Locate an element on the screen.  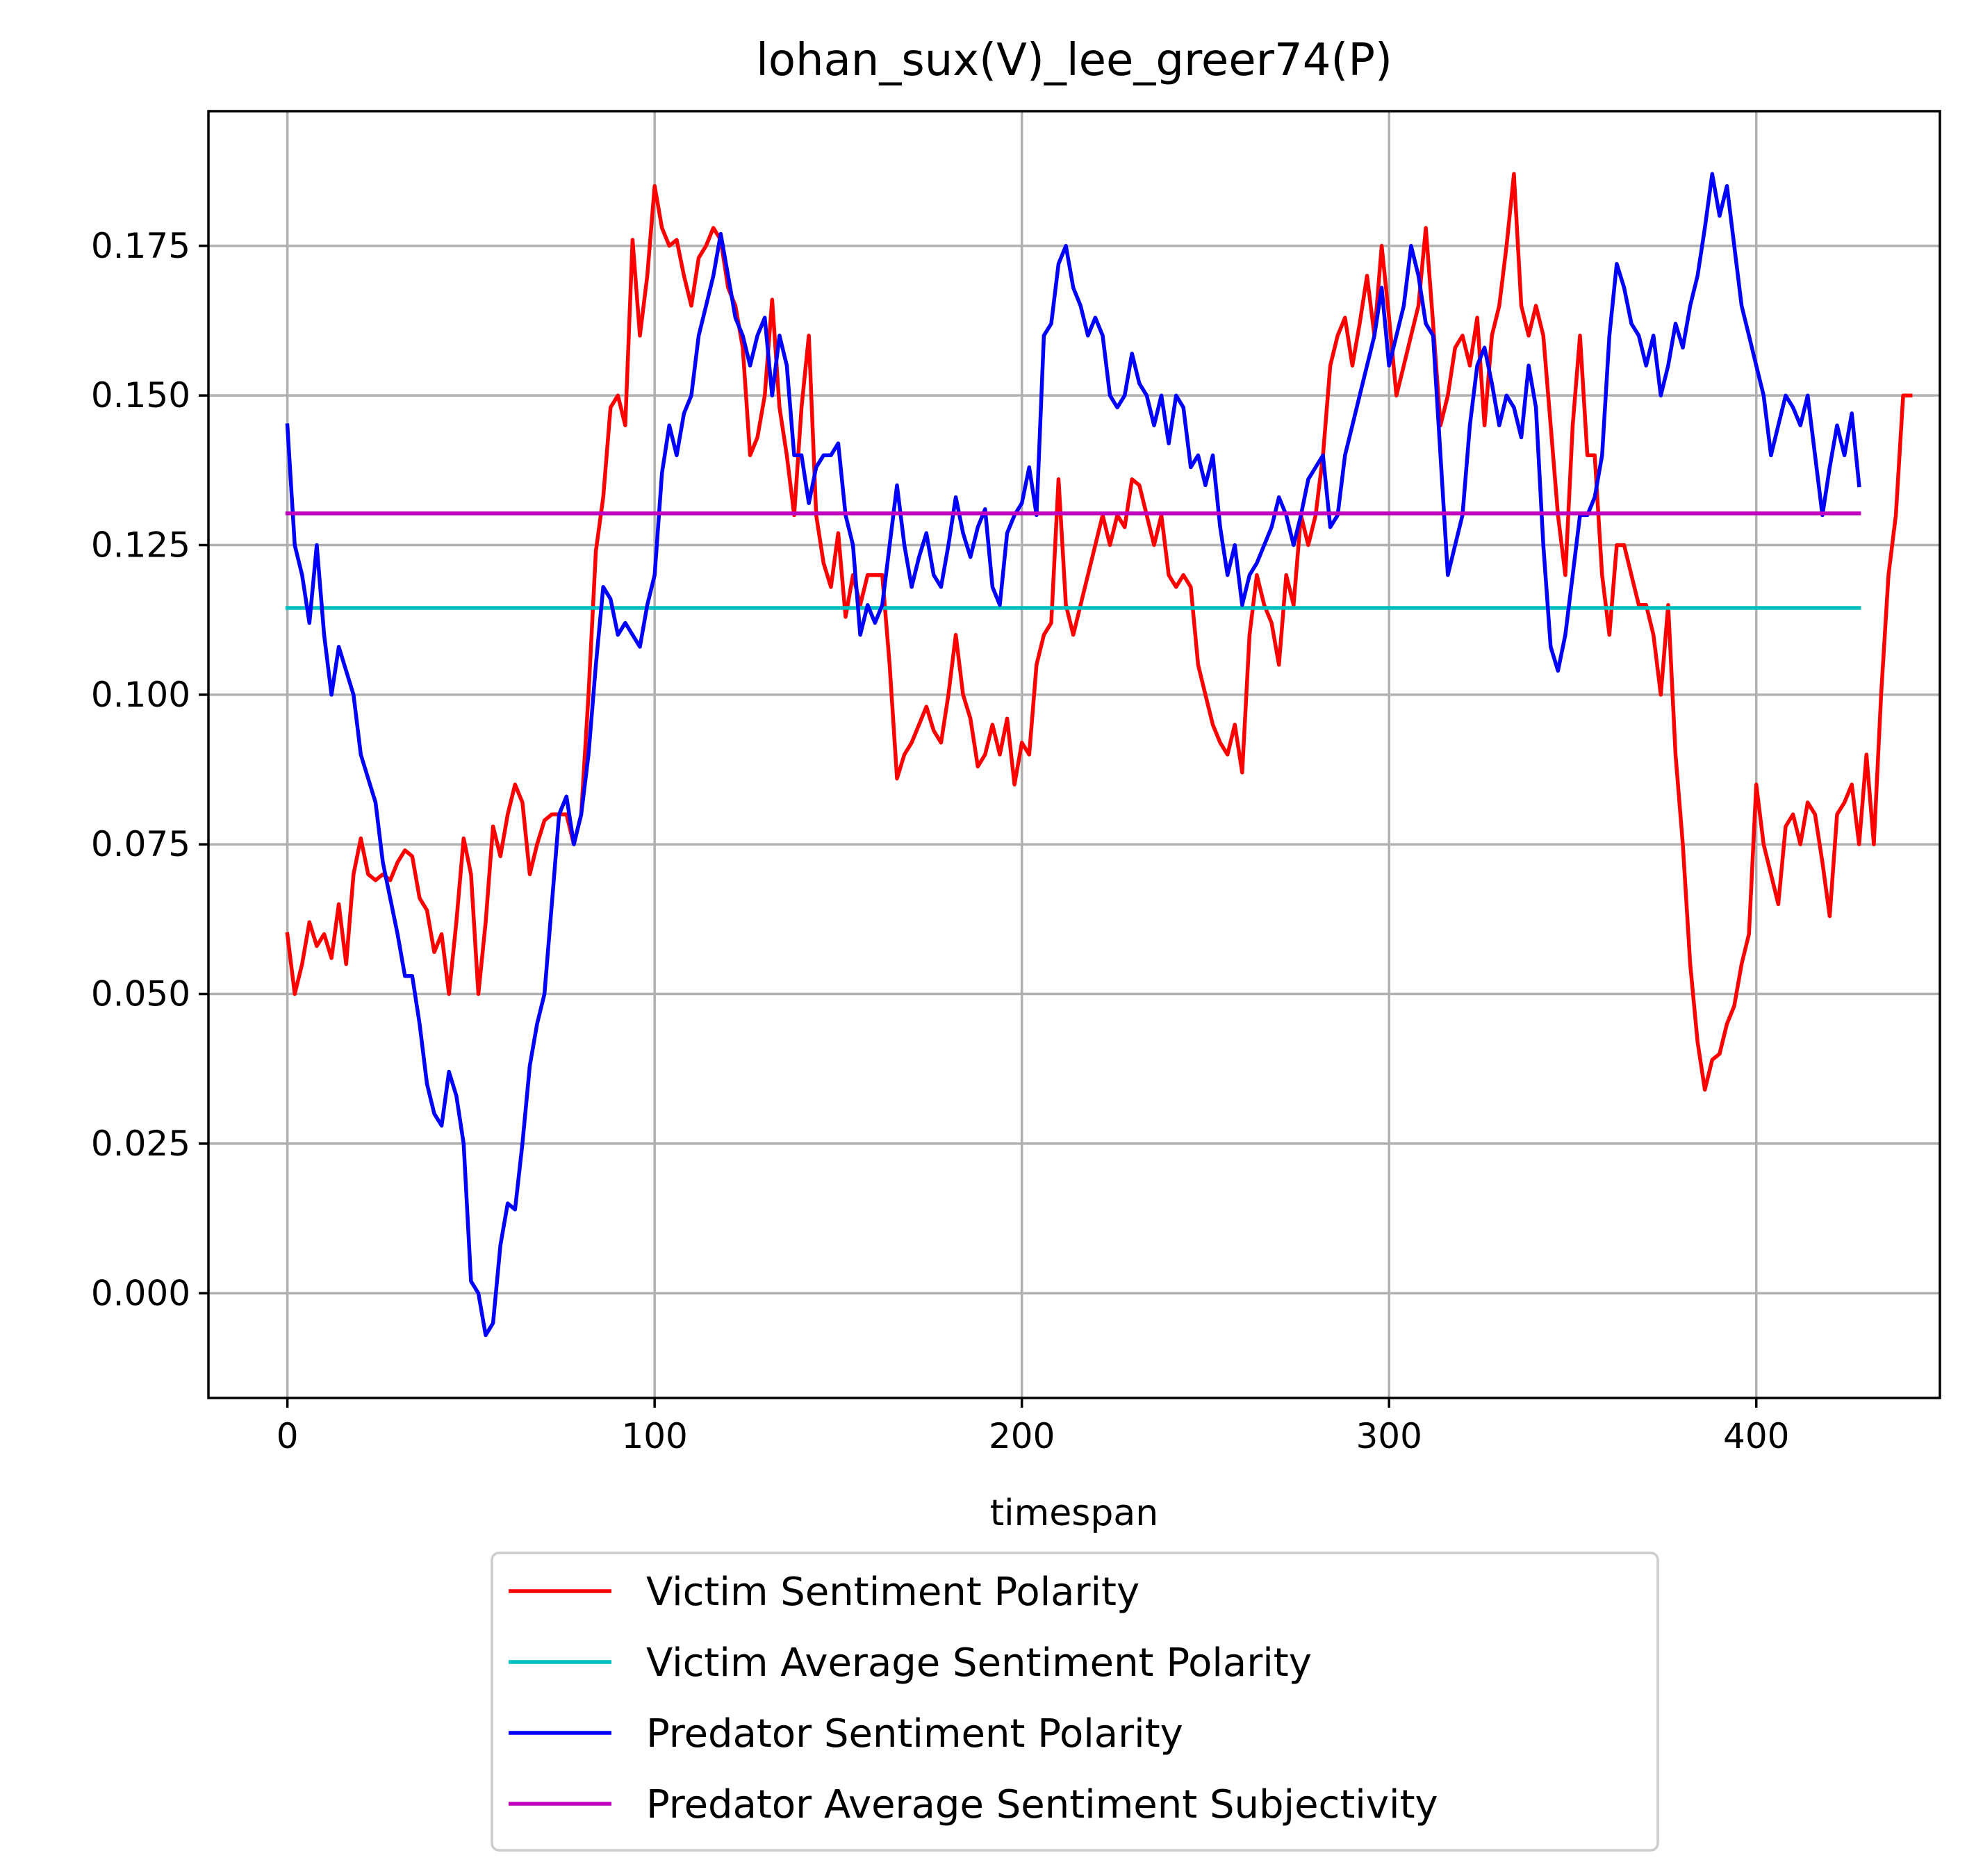
y-tick-label: 0.025 is located at coordinates (141, 1144).